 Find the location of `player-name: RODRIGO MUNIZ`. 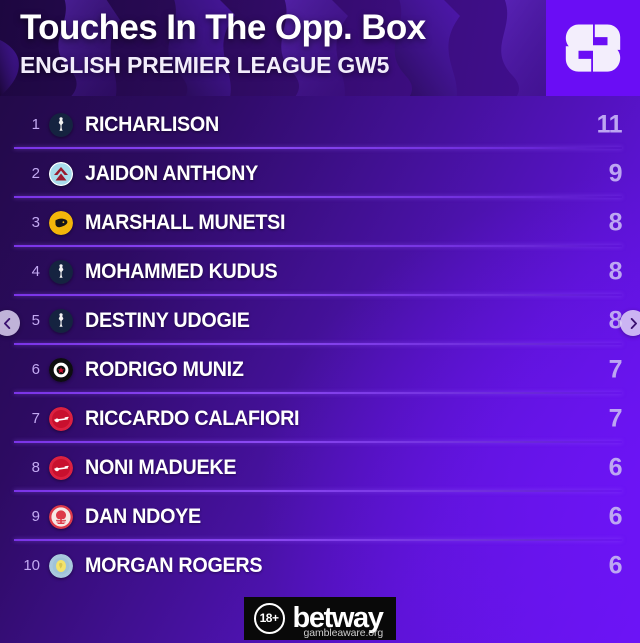

player-name: RODRIGO MUNIZ is located at coordinates (164, 369).